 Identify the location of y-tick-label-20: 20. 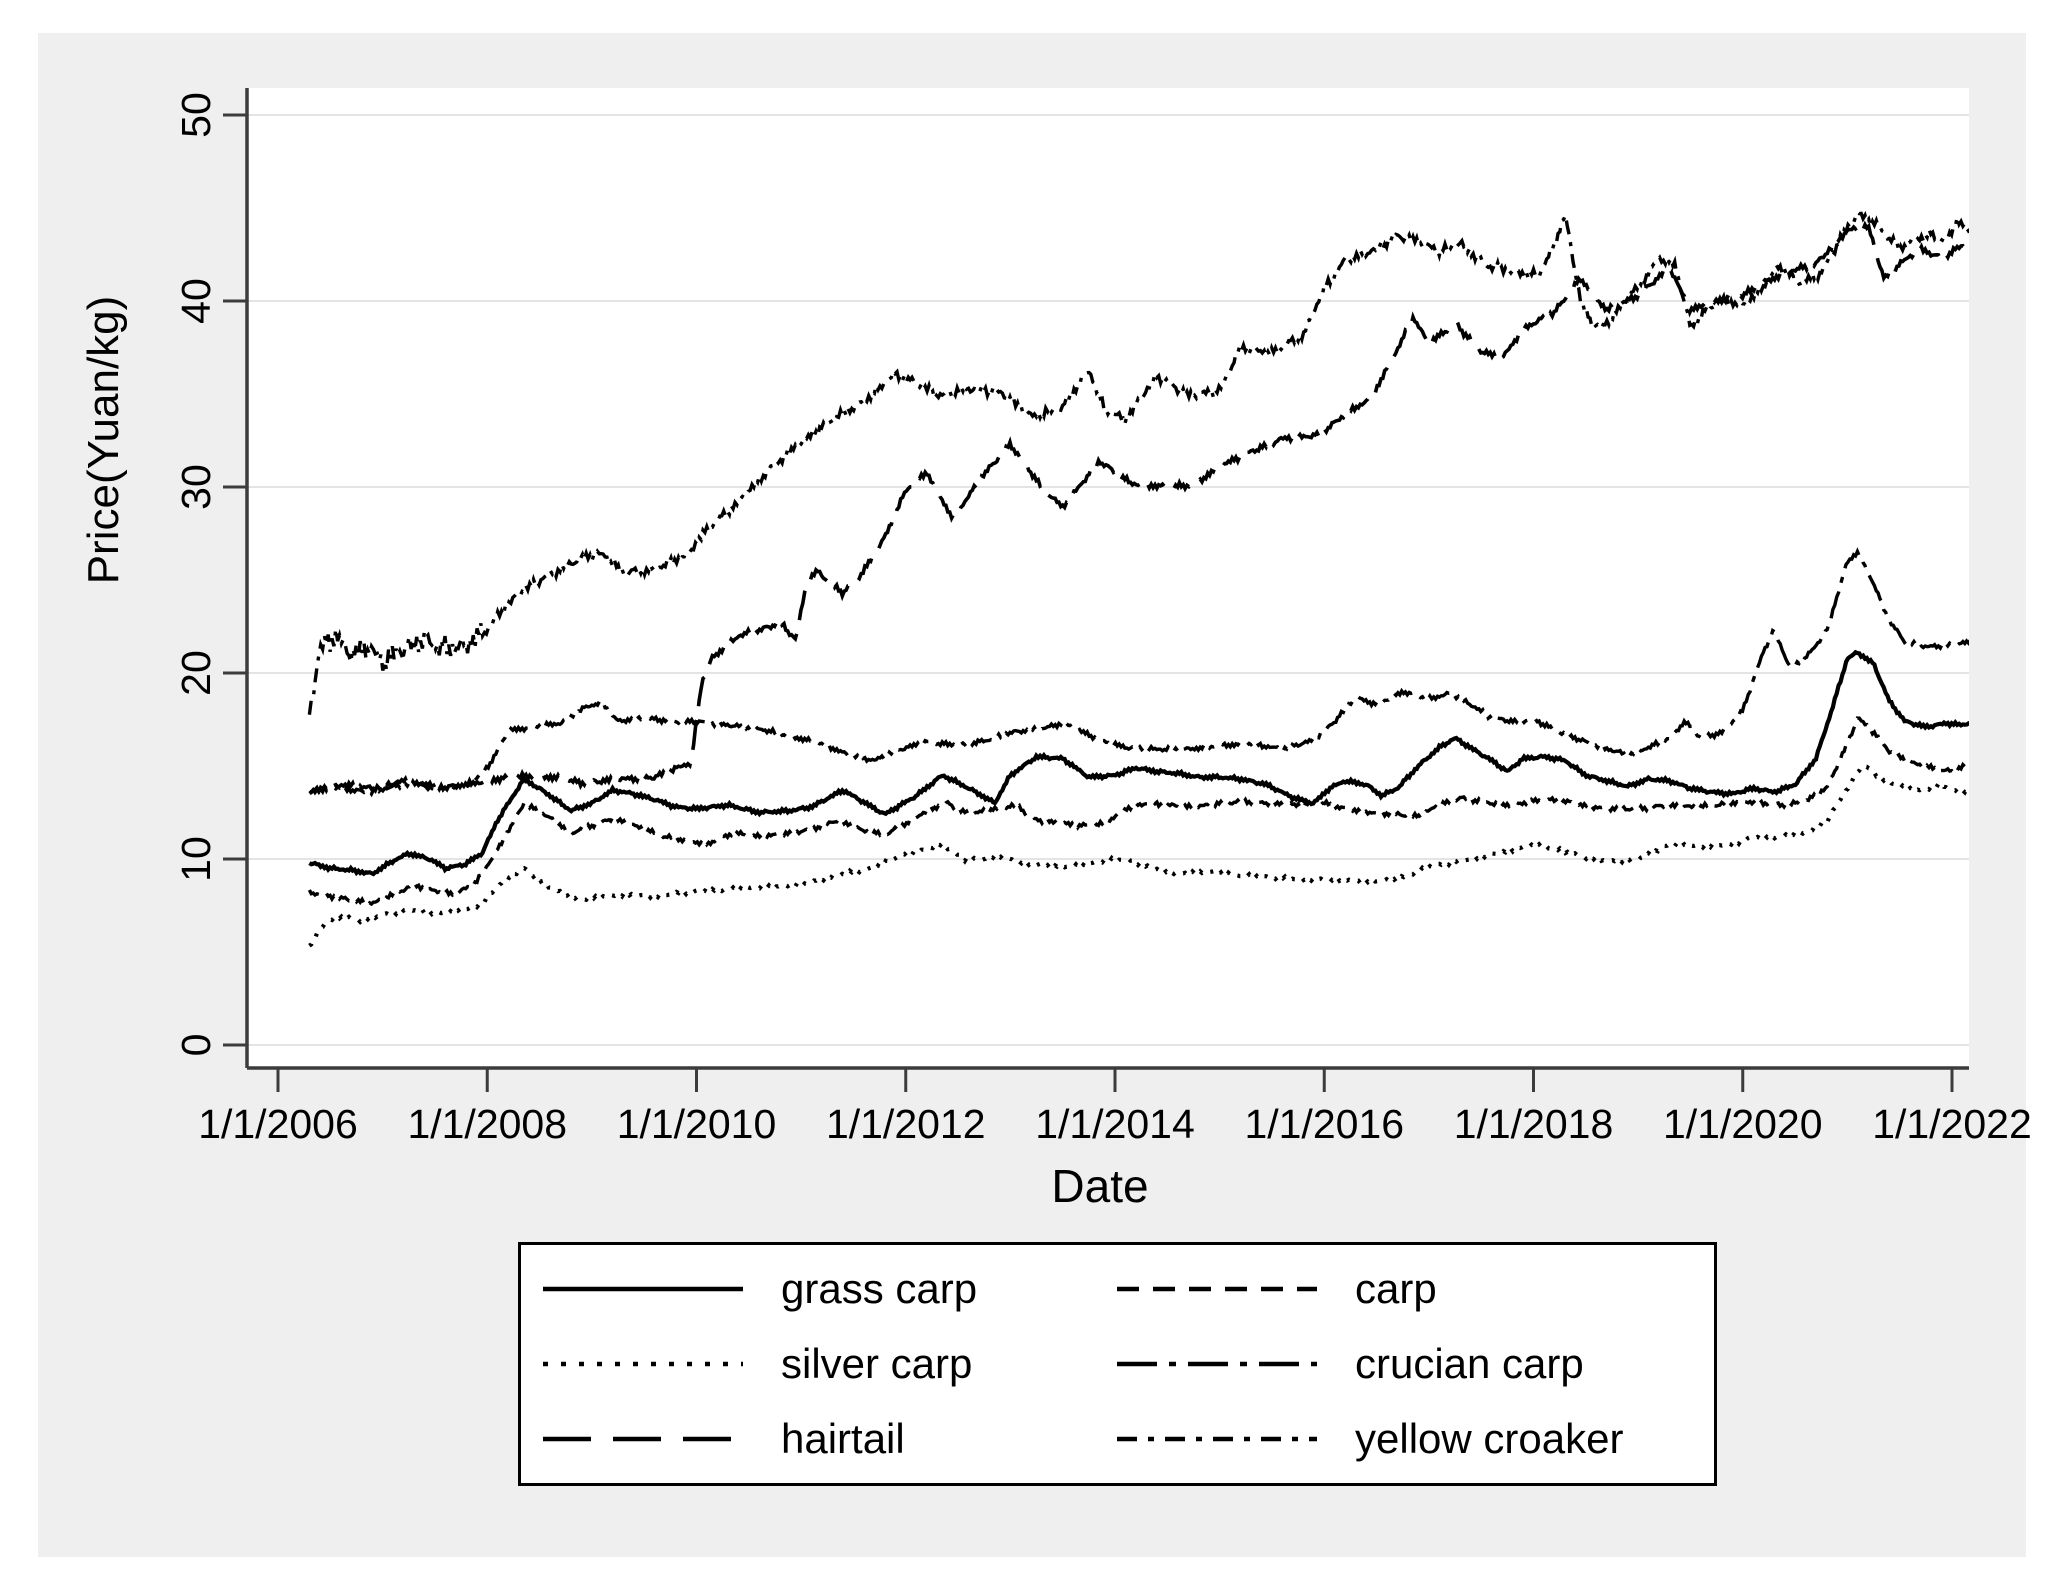
(196, 673).